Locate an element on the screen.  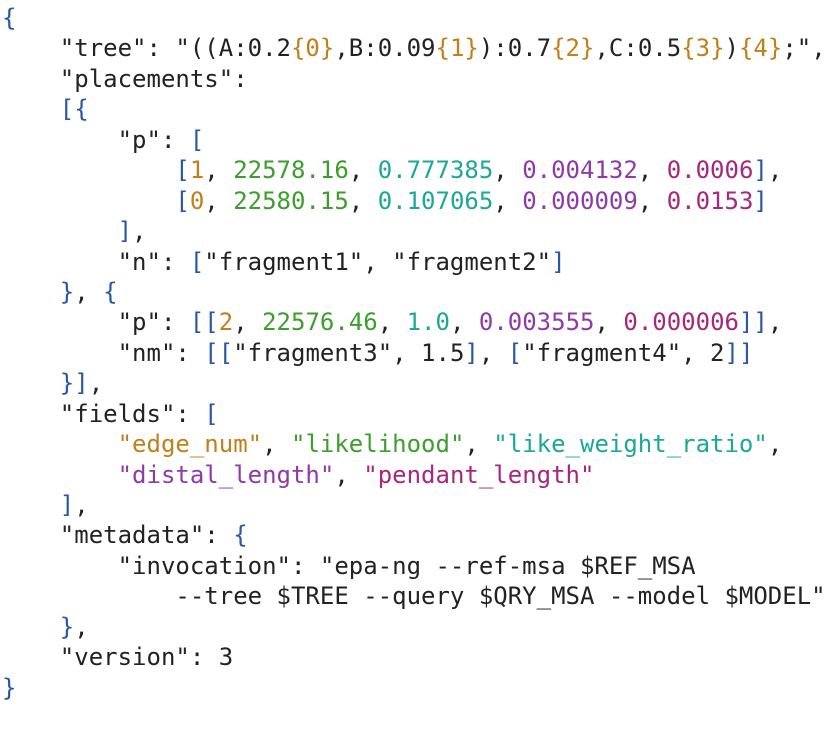
code-token: 0.004132 is located at coordinates (580, 170).